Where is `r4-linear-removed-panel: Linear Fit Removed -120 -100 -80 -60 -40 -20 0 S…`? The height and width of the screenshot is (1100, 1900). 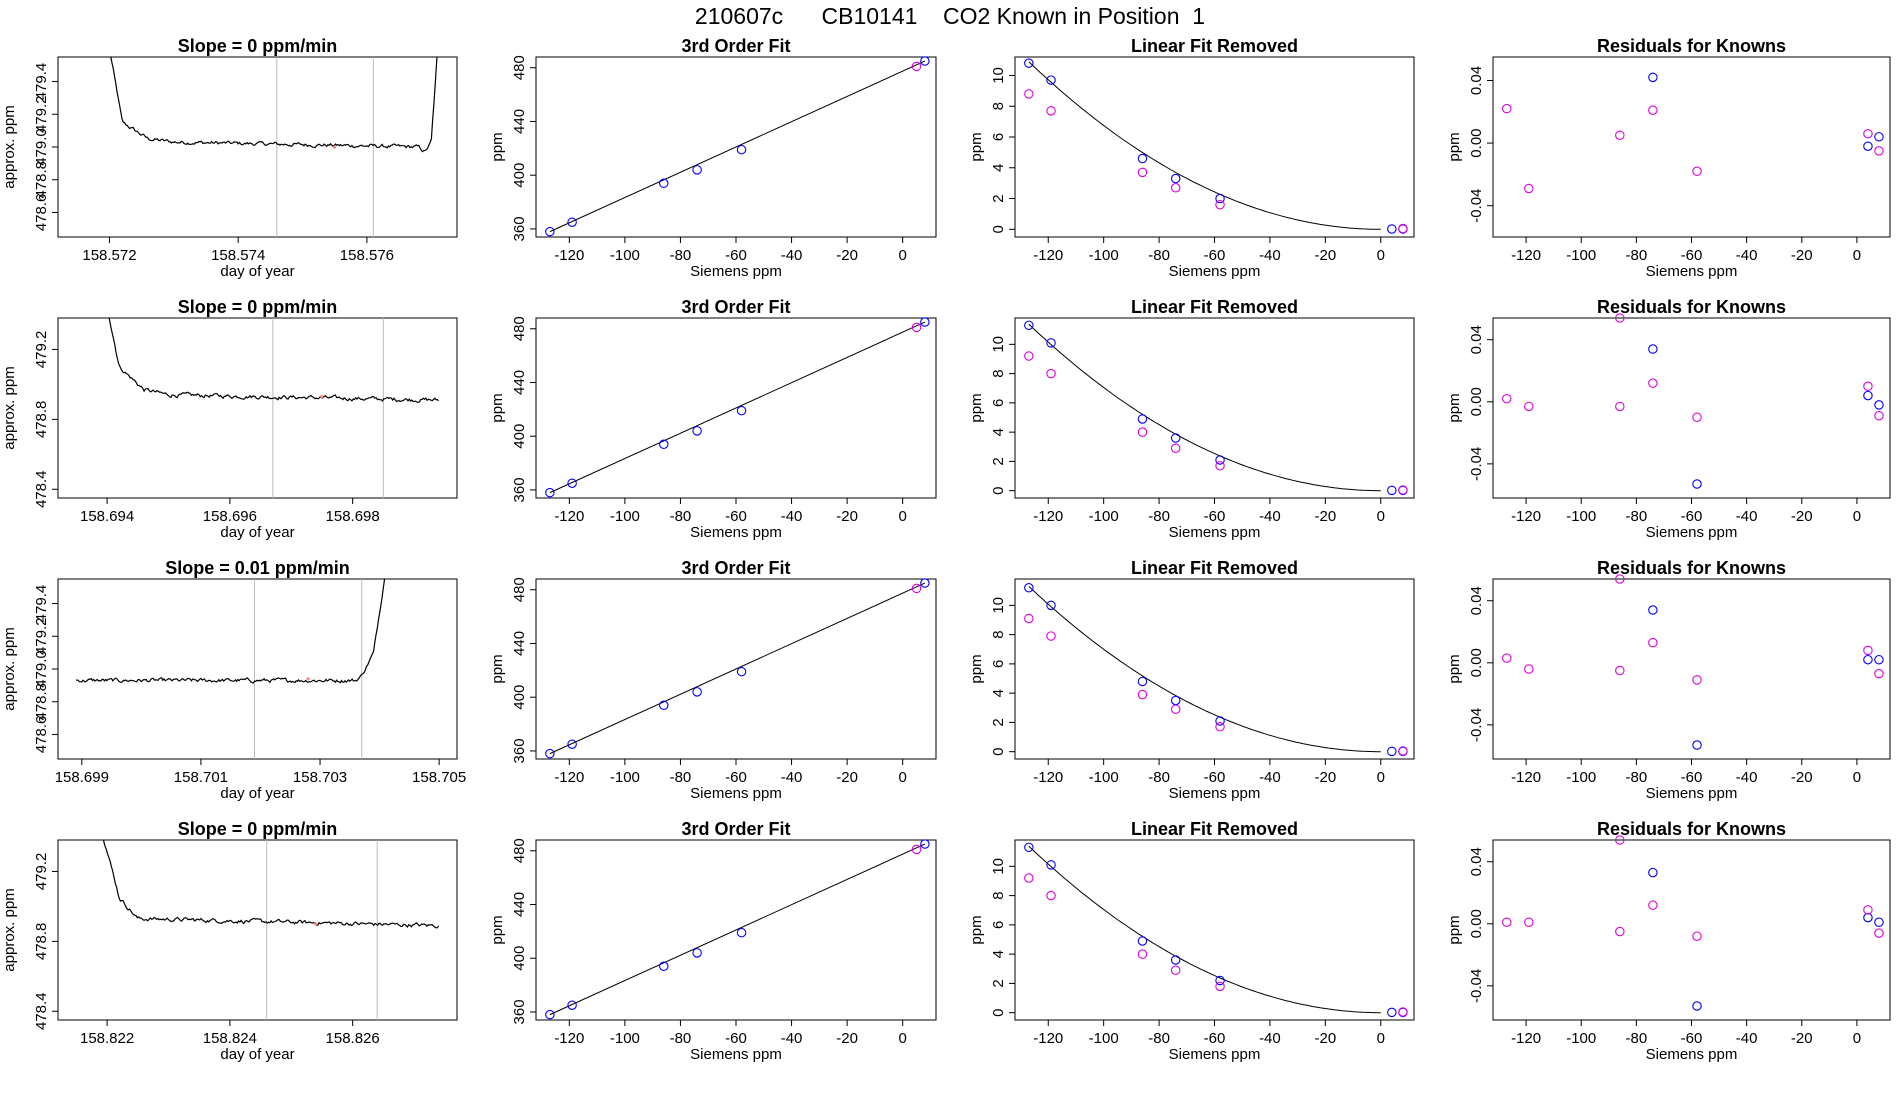
r4-linear-removed-panel: Linear Fit Removed -120 -100 -80 -60 -40 -20 0 S… is located at coordinates (1191, 941).